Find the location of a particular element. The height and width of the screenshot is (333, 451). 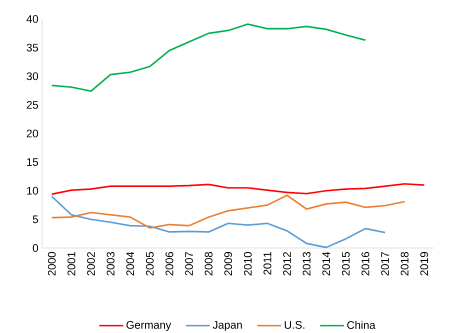

y-tick-label: 10 is located at coordinates (32, 190).